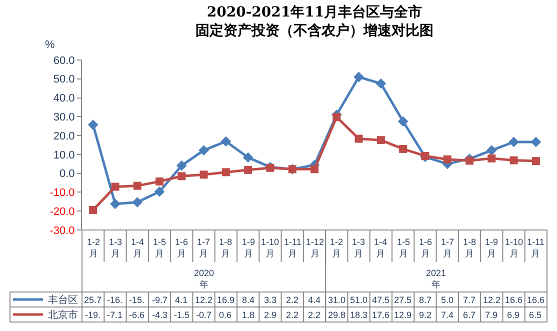 Image resolution: width=557 pixels, height=331 pixels. I want to click on data-label: -4.3, so click(160, 315).